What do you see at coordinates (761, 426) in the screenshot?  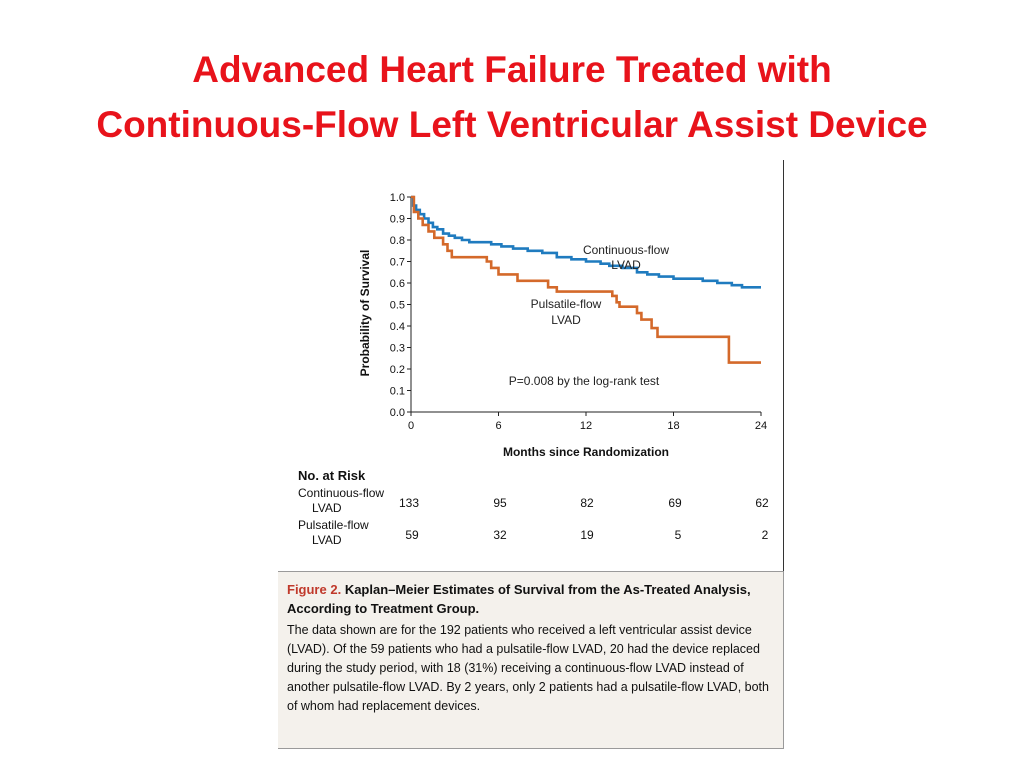 I see `x-tick-label: 24` at bounding box center [761, 426].